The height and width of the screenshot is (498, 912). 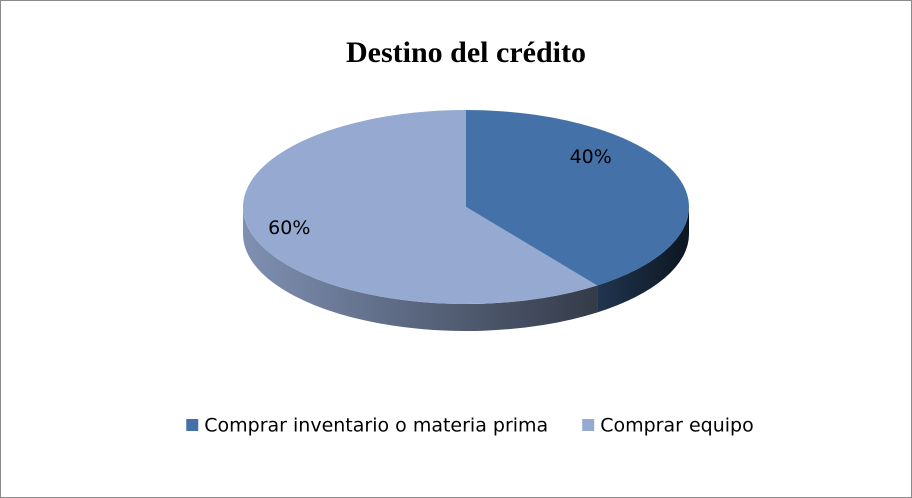 I want to click on data-label: 60%, so click(x=289, y=228).